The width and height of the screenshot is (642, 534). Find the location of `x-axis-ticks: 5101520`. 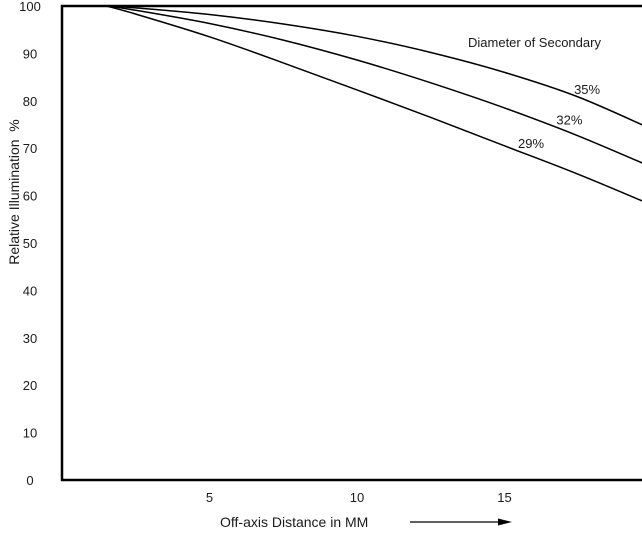

x-axis-ticks: 5101520 is located at coordinates (359, 497).